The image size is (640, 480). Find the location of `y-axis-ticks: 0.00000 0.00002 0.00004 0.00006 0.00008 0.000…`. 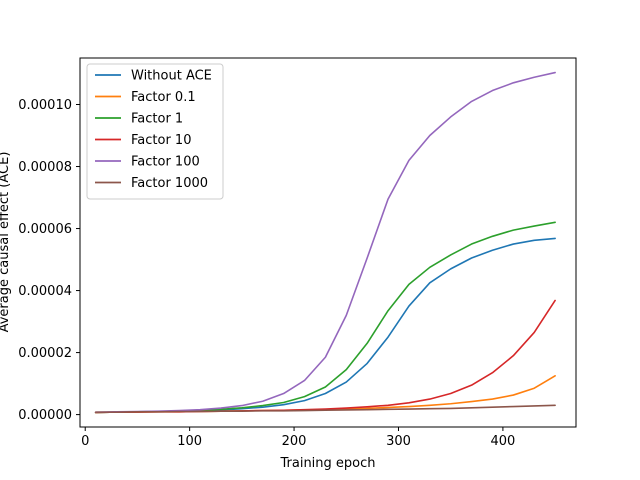

y-axis-ticks: 0.00000 0.00002 0.00004 0.00006 0.00008 0.000… is located at coordinates (49, 260).